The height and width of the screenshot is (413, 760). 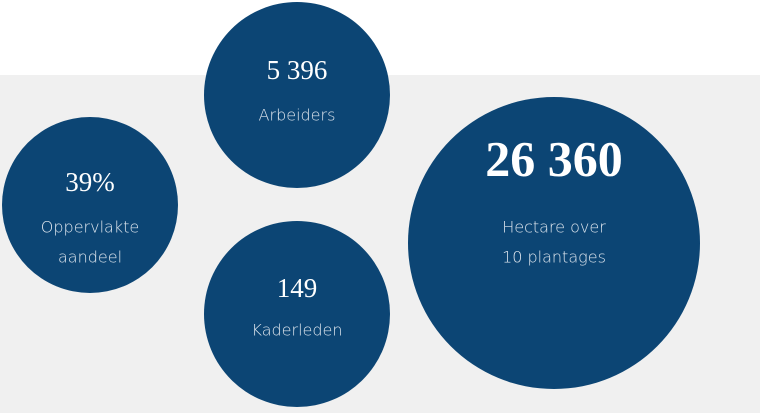 I want to click on stat-value: 149, so click(x=297, y=288).